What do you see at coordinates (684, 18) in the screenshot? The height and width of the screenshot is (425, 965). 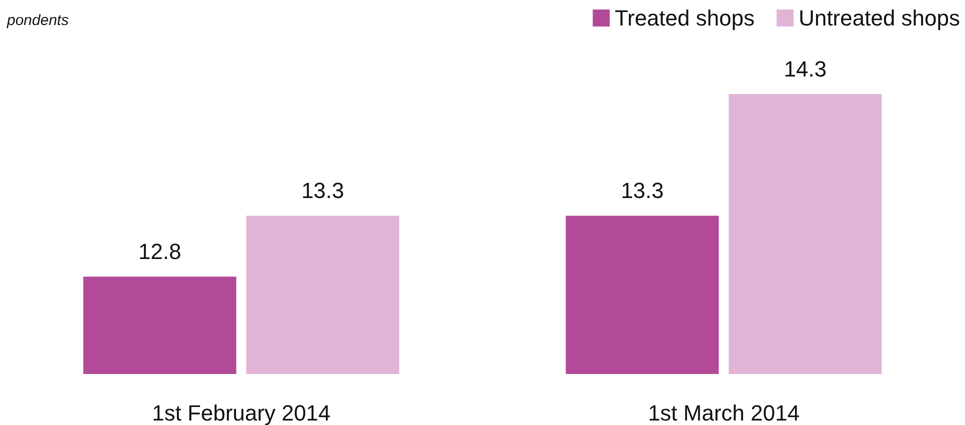 I see `legend-label: Treated shops` at bounding box center [684, 18].